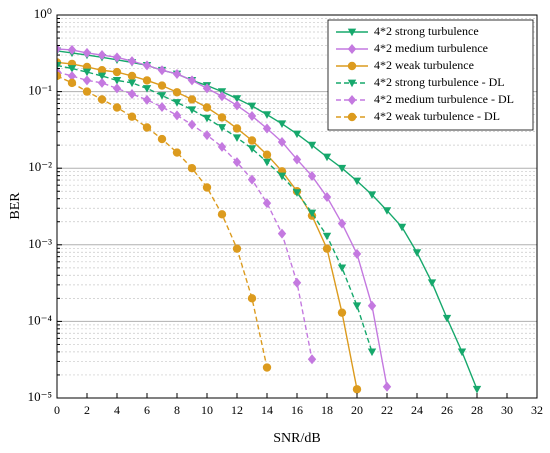  Describe the element at coordinates (177, 410) in the screenshot. I see `x-tick-label: 8` at that location.